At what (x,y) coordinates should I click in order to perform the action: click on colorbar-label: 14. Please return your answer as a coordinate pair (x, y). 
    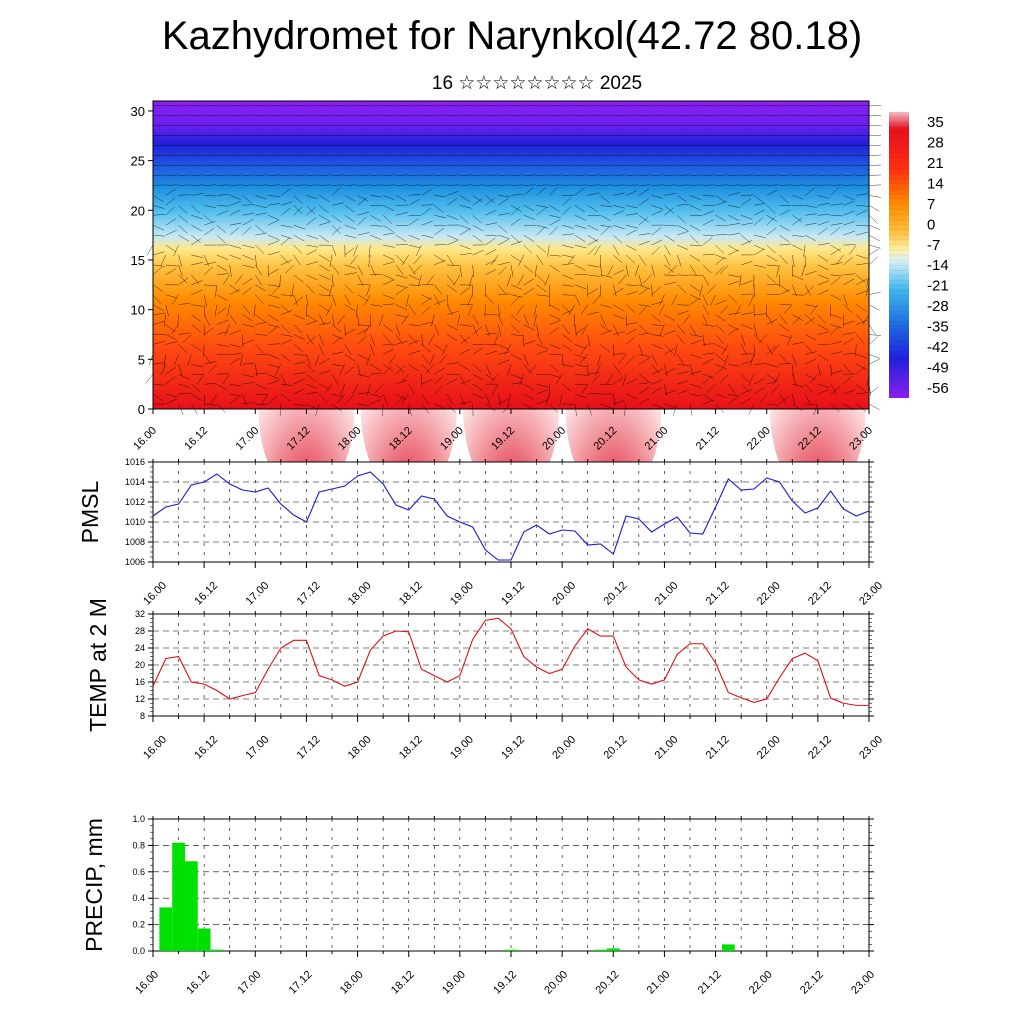
    Looking at the image, I should click on (935, 183).